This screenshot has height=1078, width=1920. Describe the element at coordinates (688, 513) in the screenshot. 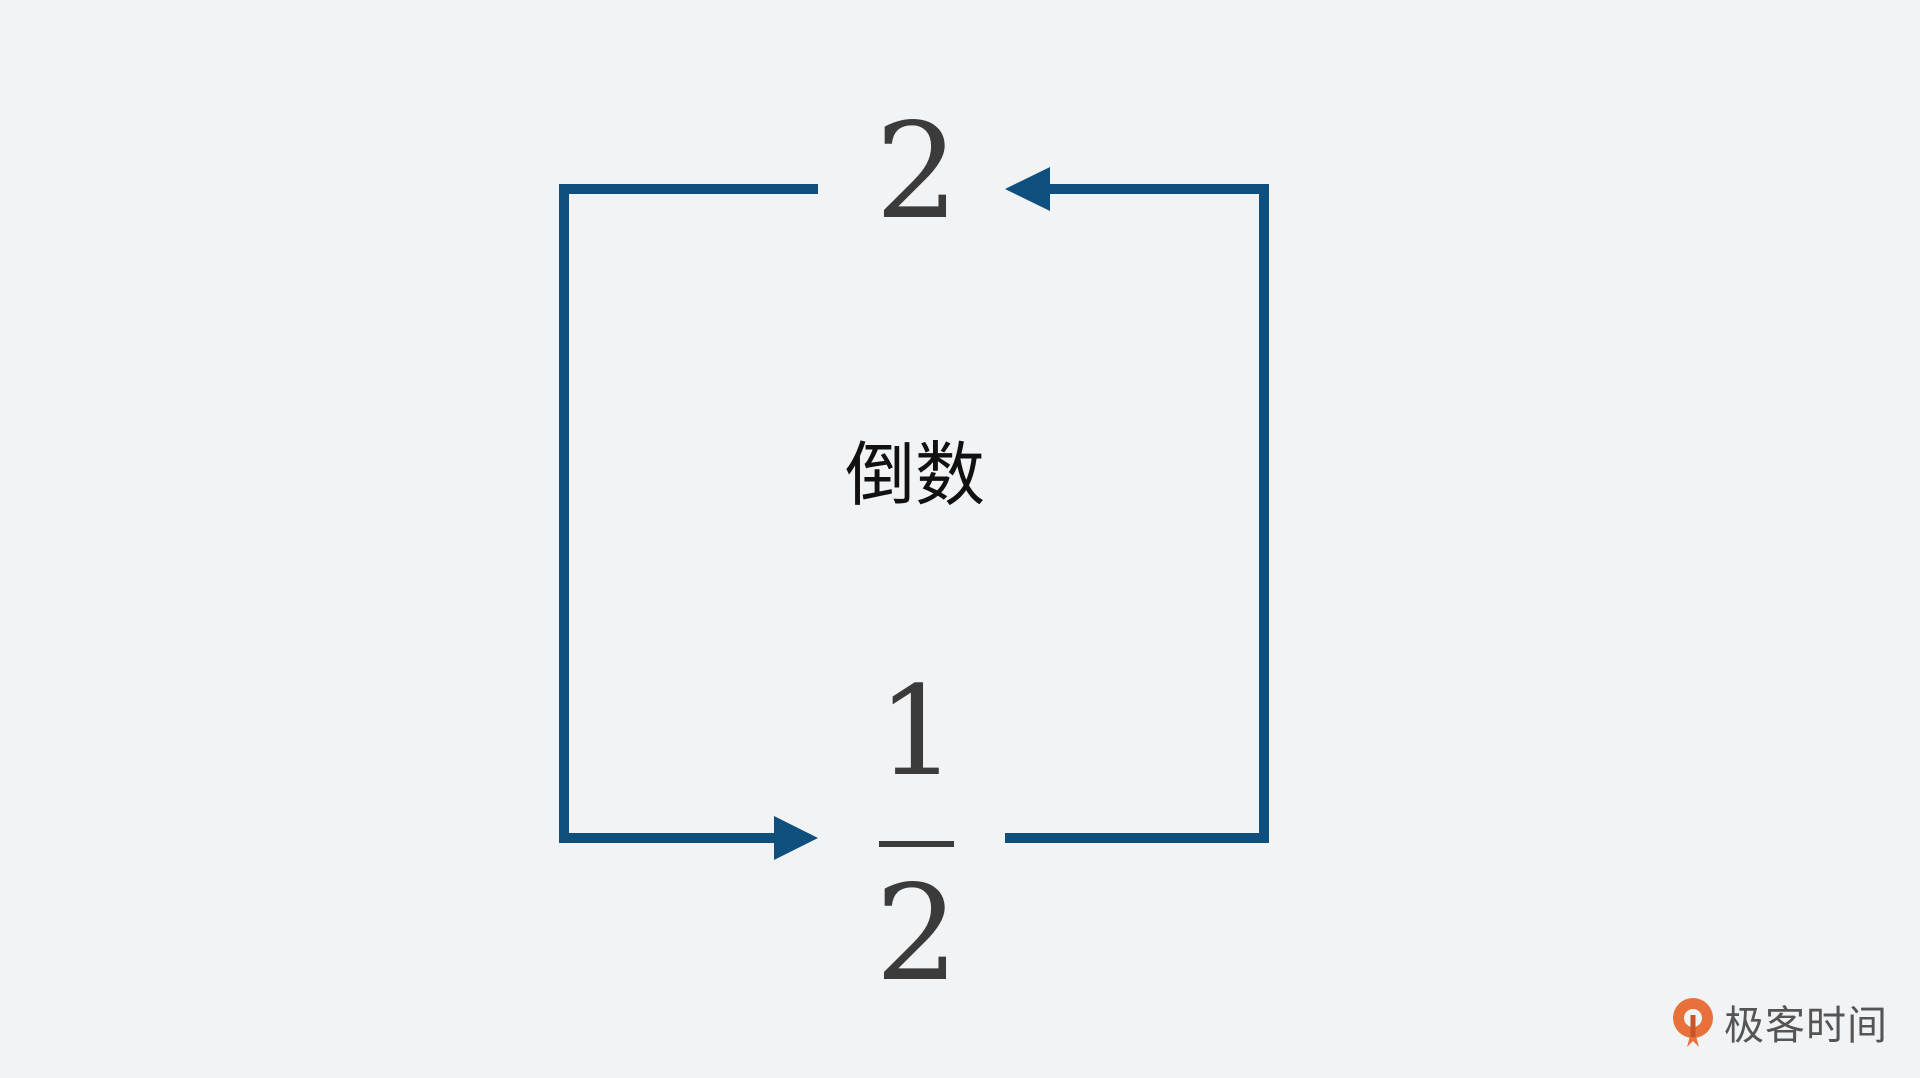

I see `left-connector-line` at that location.